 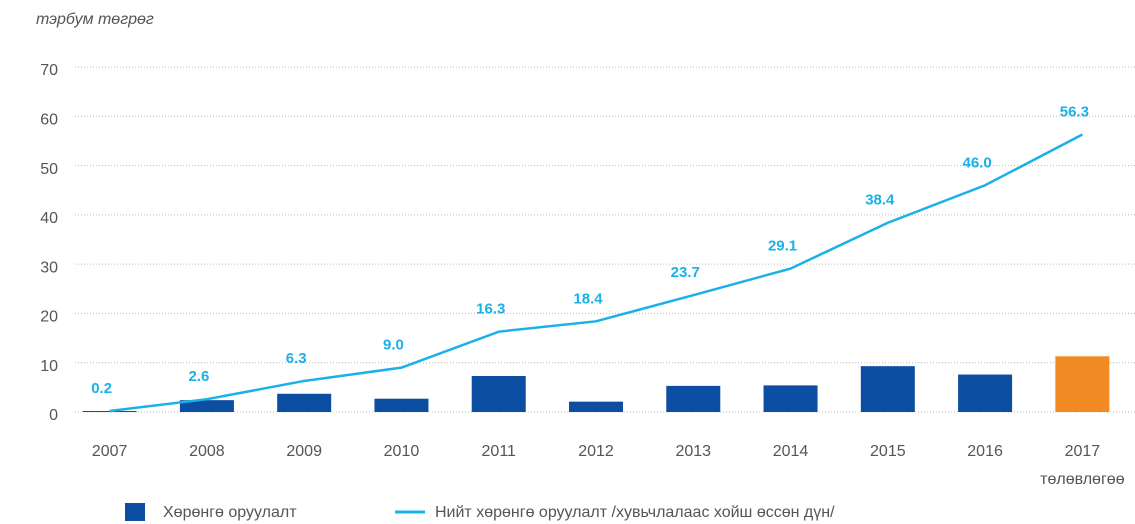 What do you see at coordinates (135, 512) in the screenshot?
I see `legend-swatch` at bounding box center [135, 512].